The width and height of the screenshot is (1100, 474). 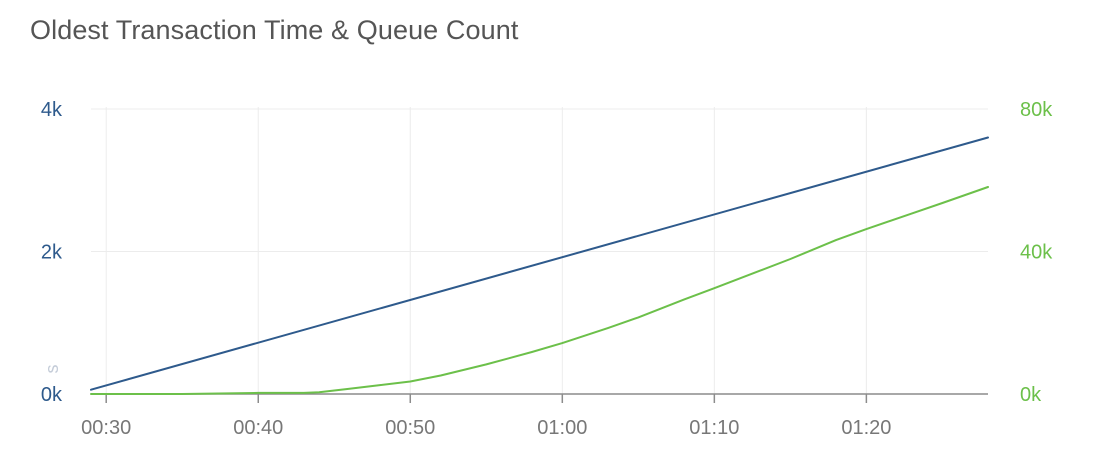 What do you see at coordinates (258, 428) in the screenshot?
I see `x-tick-label: 00:40` at bounding box center [258, 428].